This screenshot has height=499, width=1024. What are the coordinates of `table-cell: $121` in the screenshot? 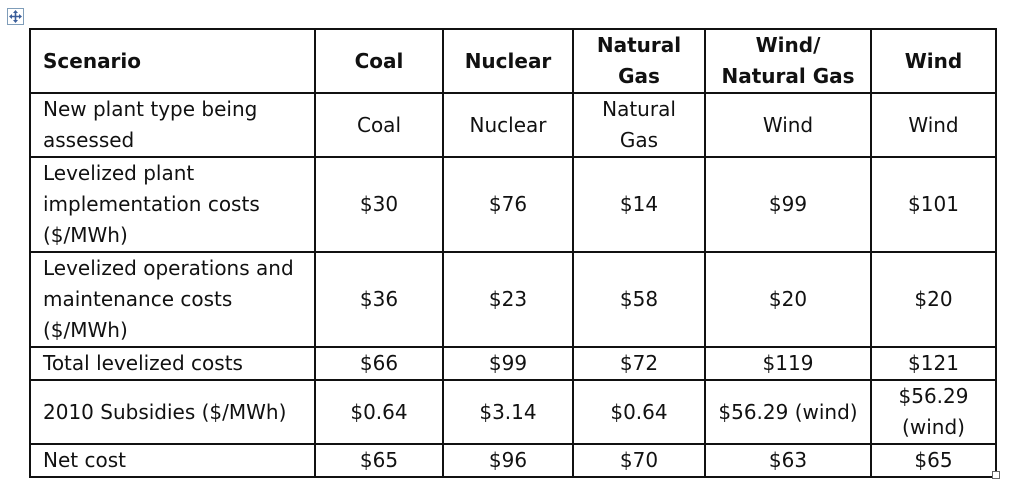 It's located at (933, 363).